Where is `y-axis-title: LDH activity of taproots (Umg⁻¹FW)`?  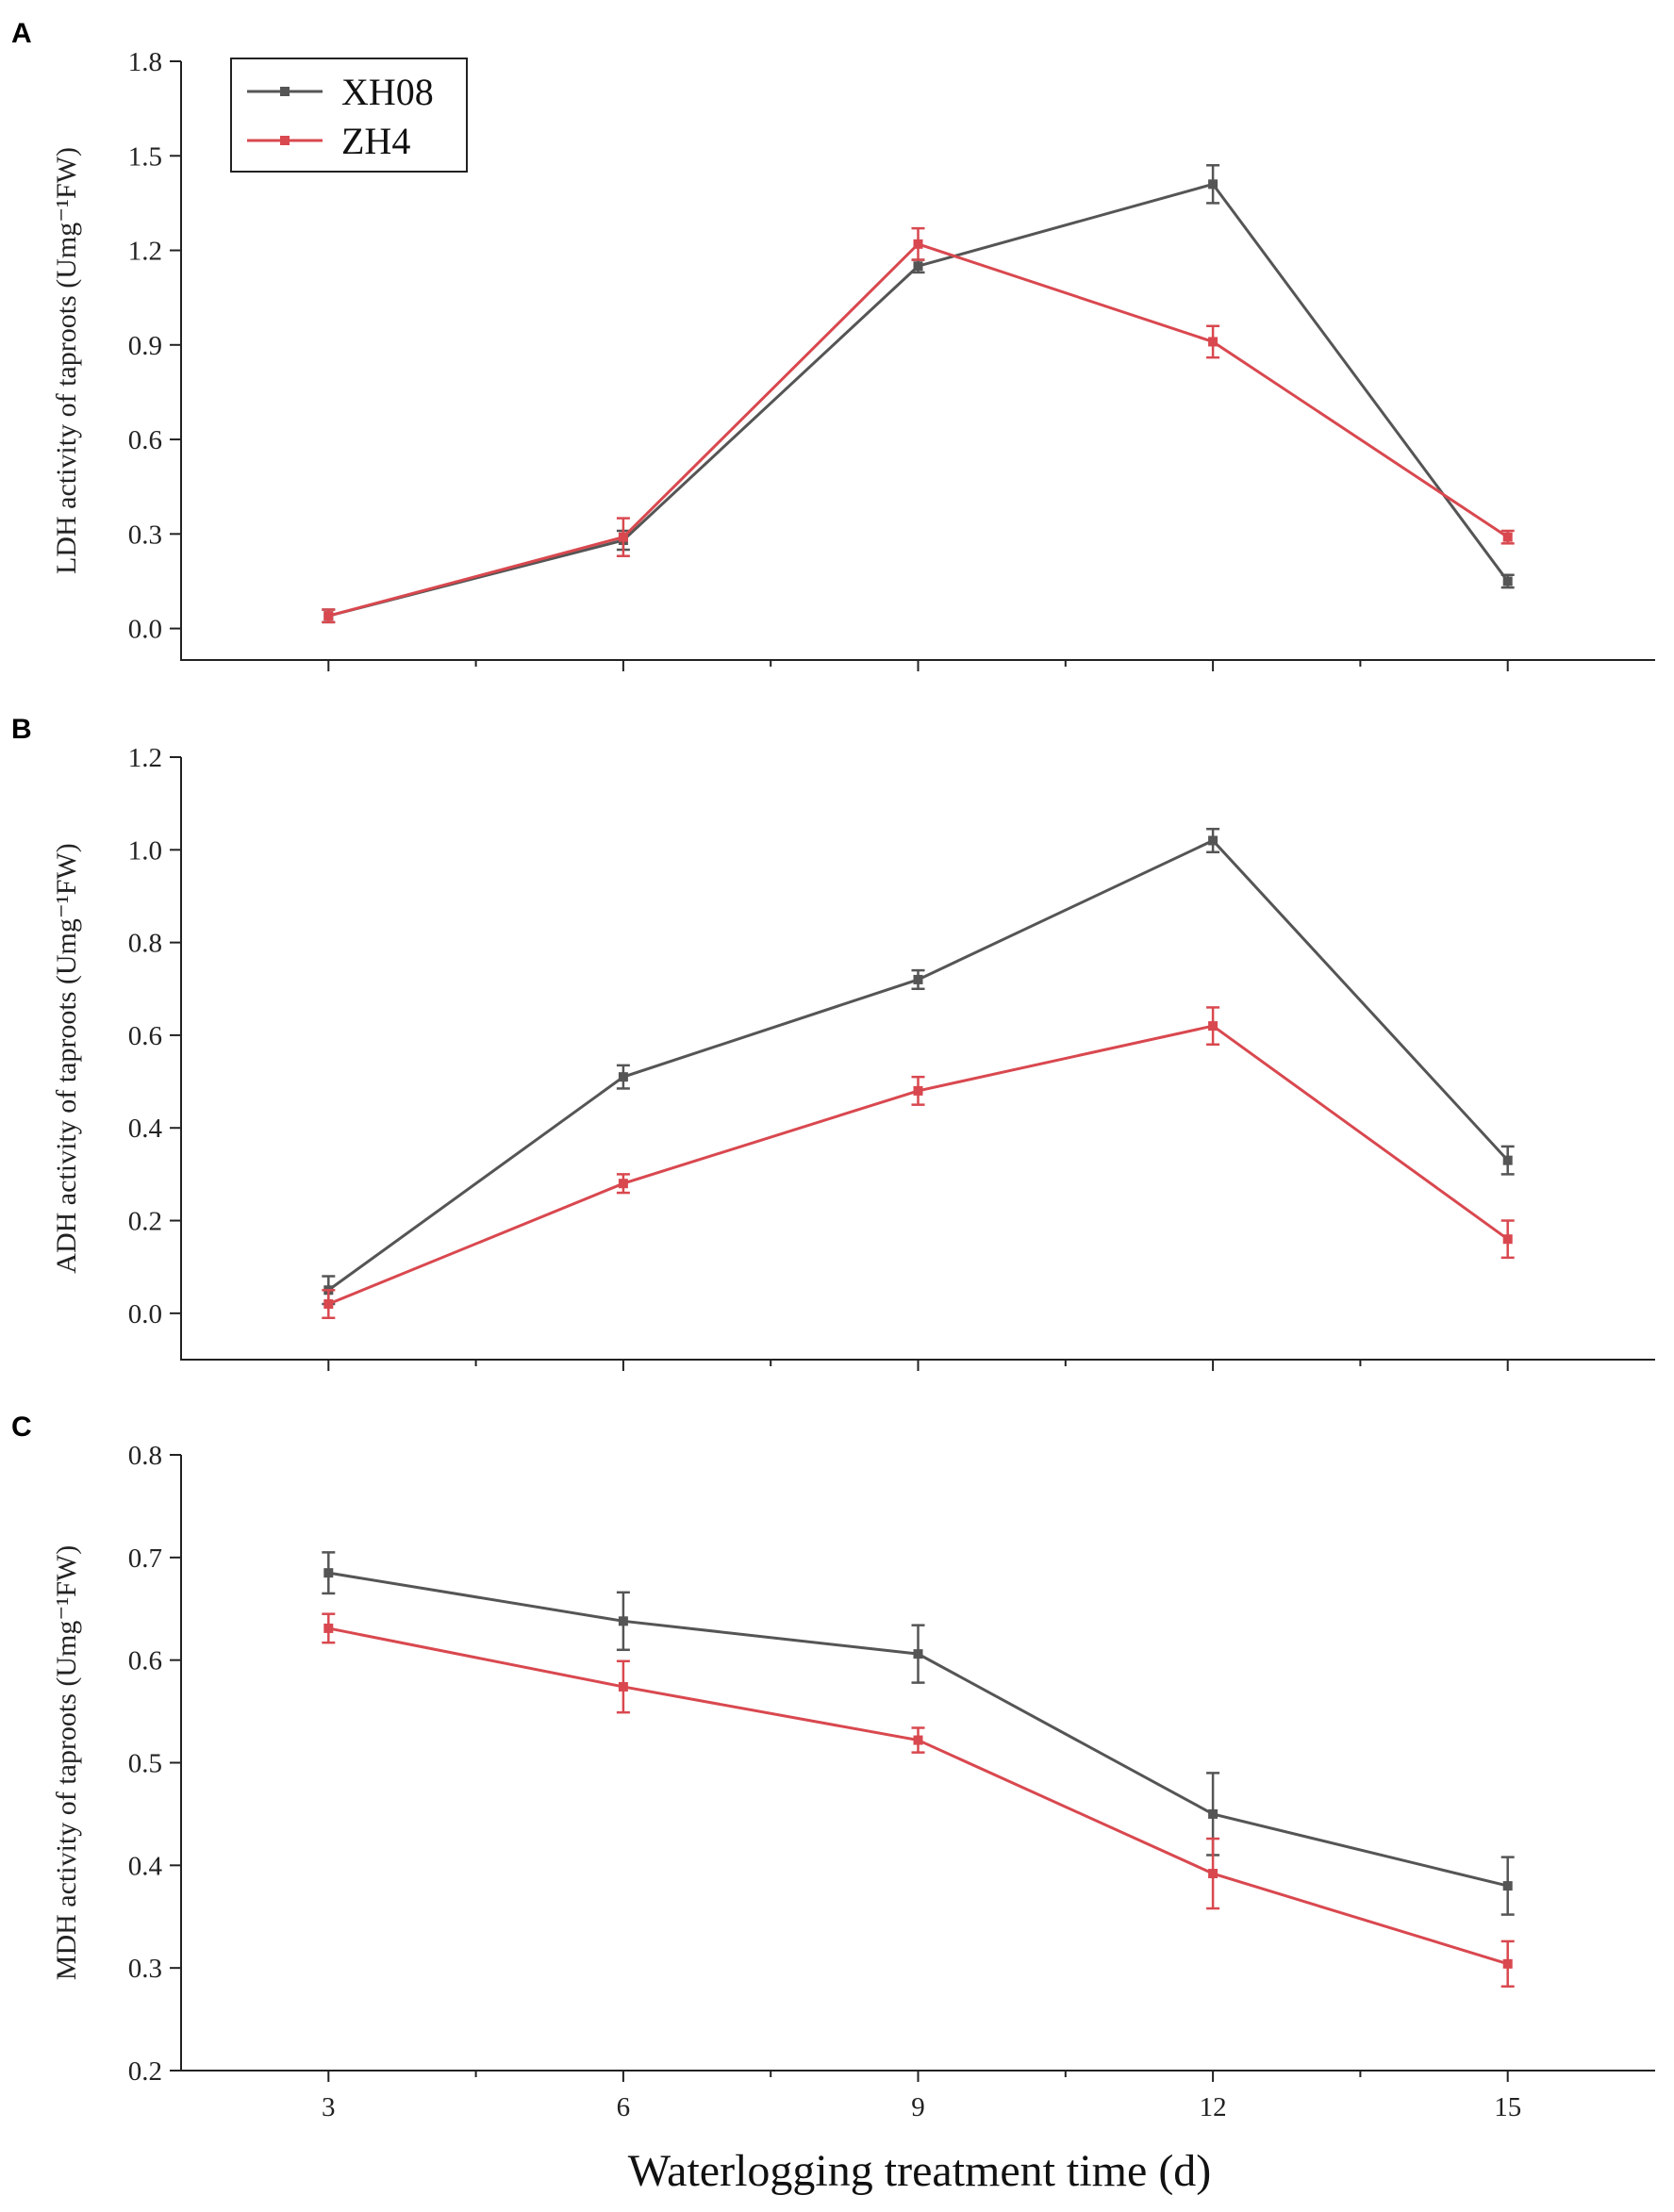
y-axis-title: LDH activity of taproots (Umg⁻¹FW) is located at coordinates (66, 360).